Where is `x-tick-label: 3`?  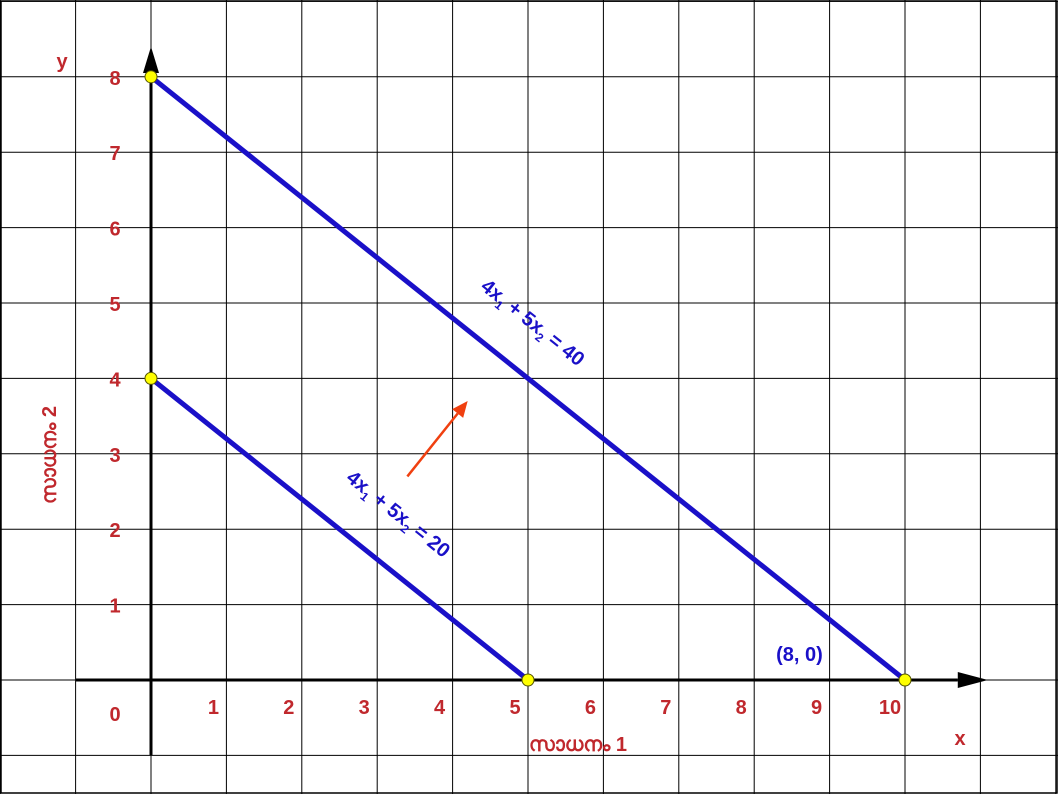 x-tick-label: 3 is located at coordinates (364, 708).